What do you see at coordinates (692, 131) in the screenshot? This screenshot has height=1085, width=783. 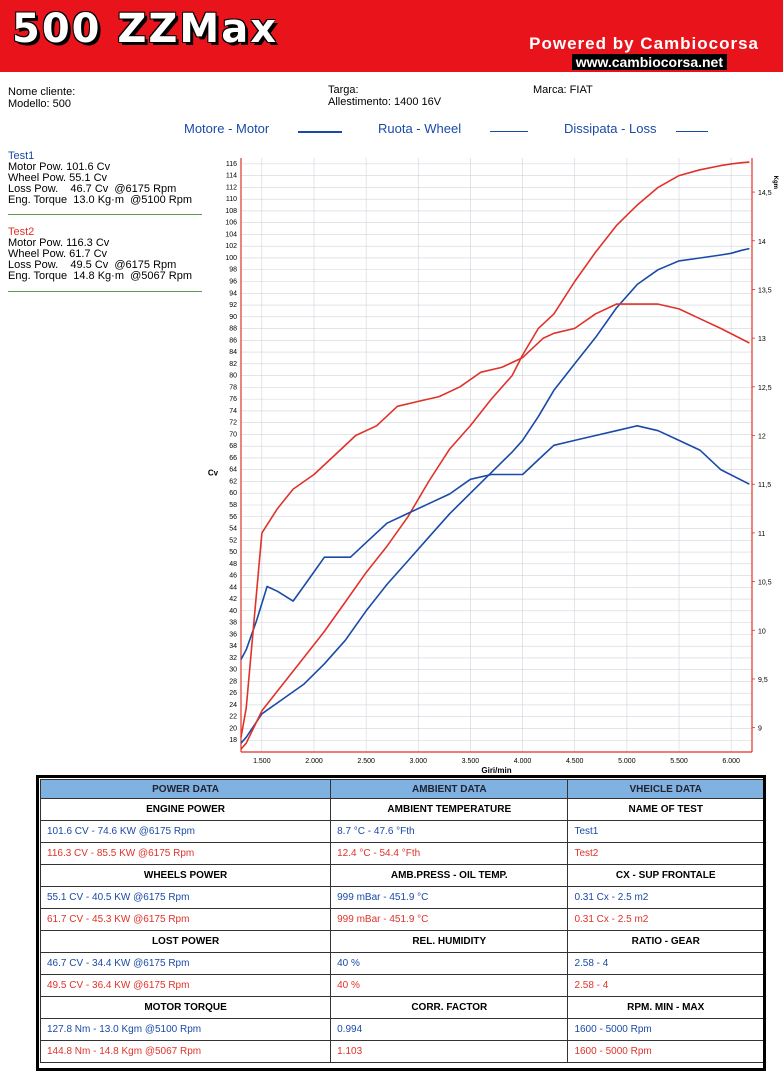 I see `legend-loss-line` at bounding box center [692, 131].